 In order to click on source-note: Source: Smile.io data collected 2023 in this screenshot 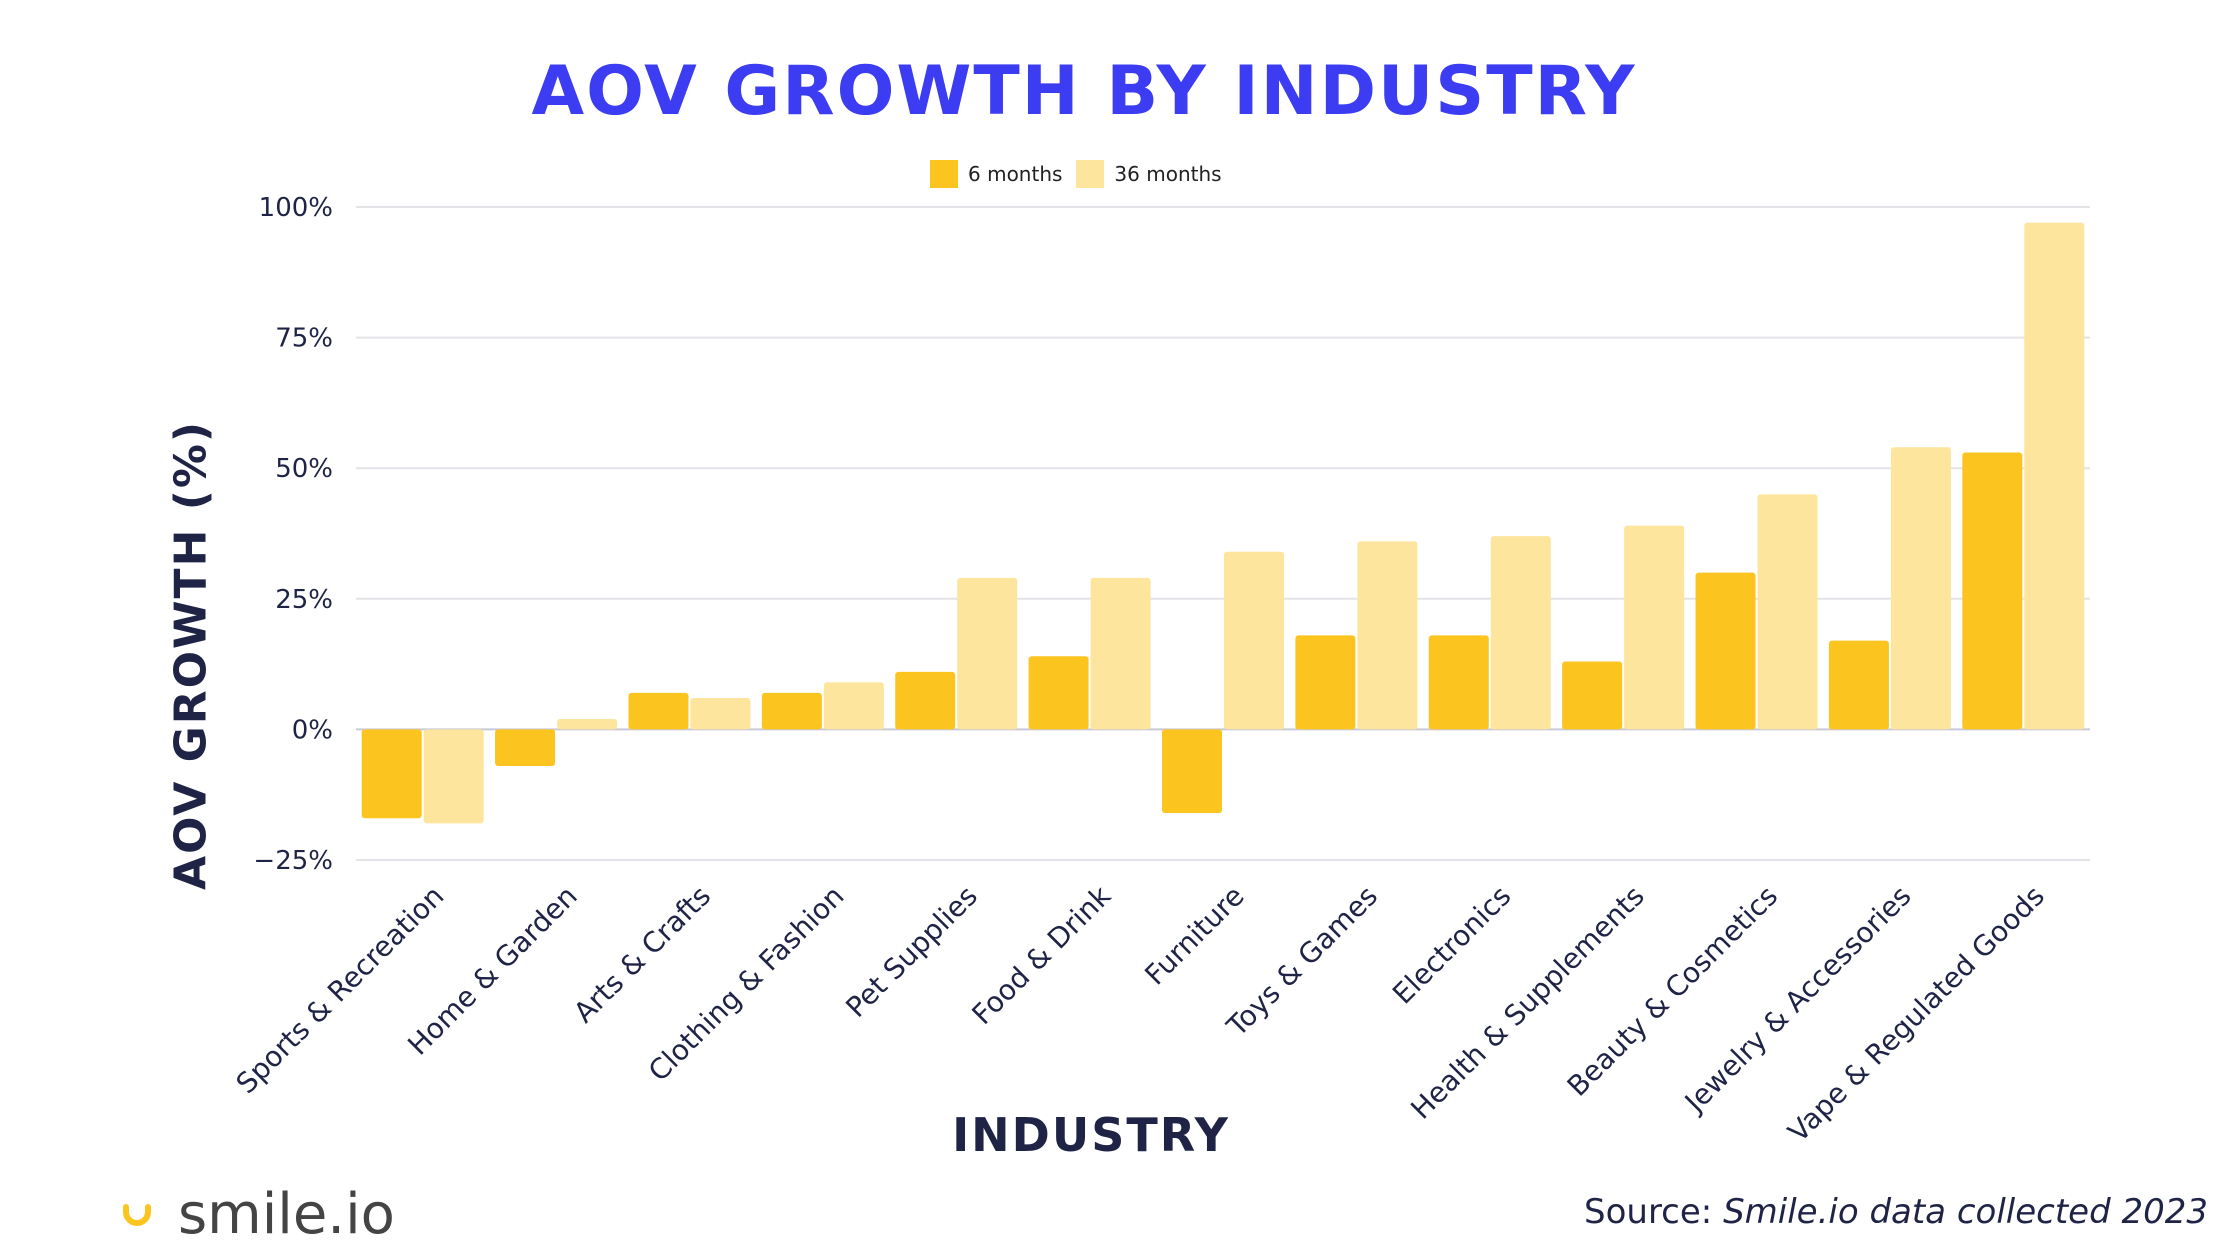, I will do `click(1896, 1212)`.